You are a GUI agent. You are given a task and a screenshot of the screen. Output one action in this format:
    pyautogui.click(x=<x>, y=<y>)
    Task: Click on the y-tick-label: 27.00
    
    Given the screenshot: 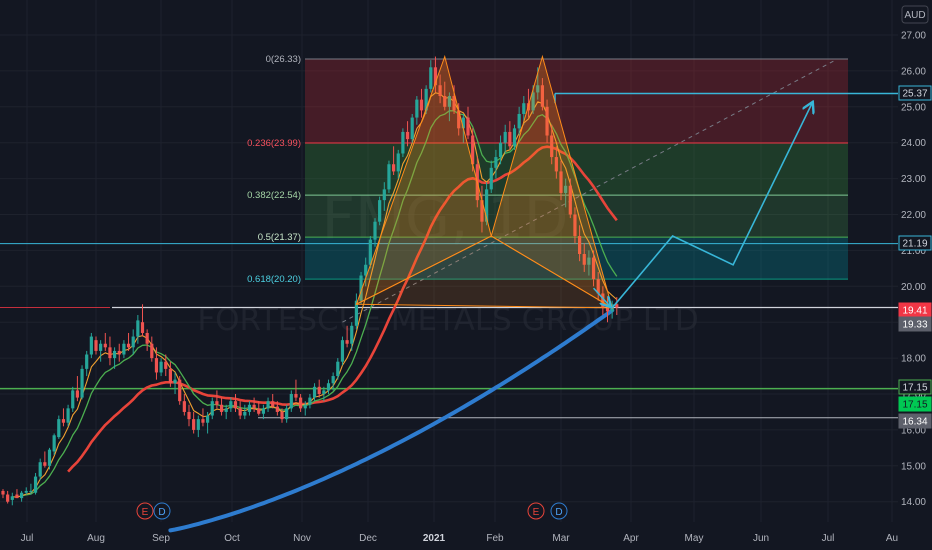 What is the action you would take?
    pyautogui.click(x=913, y=36)
    